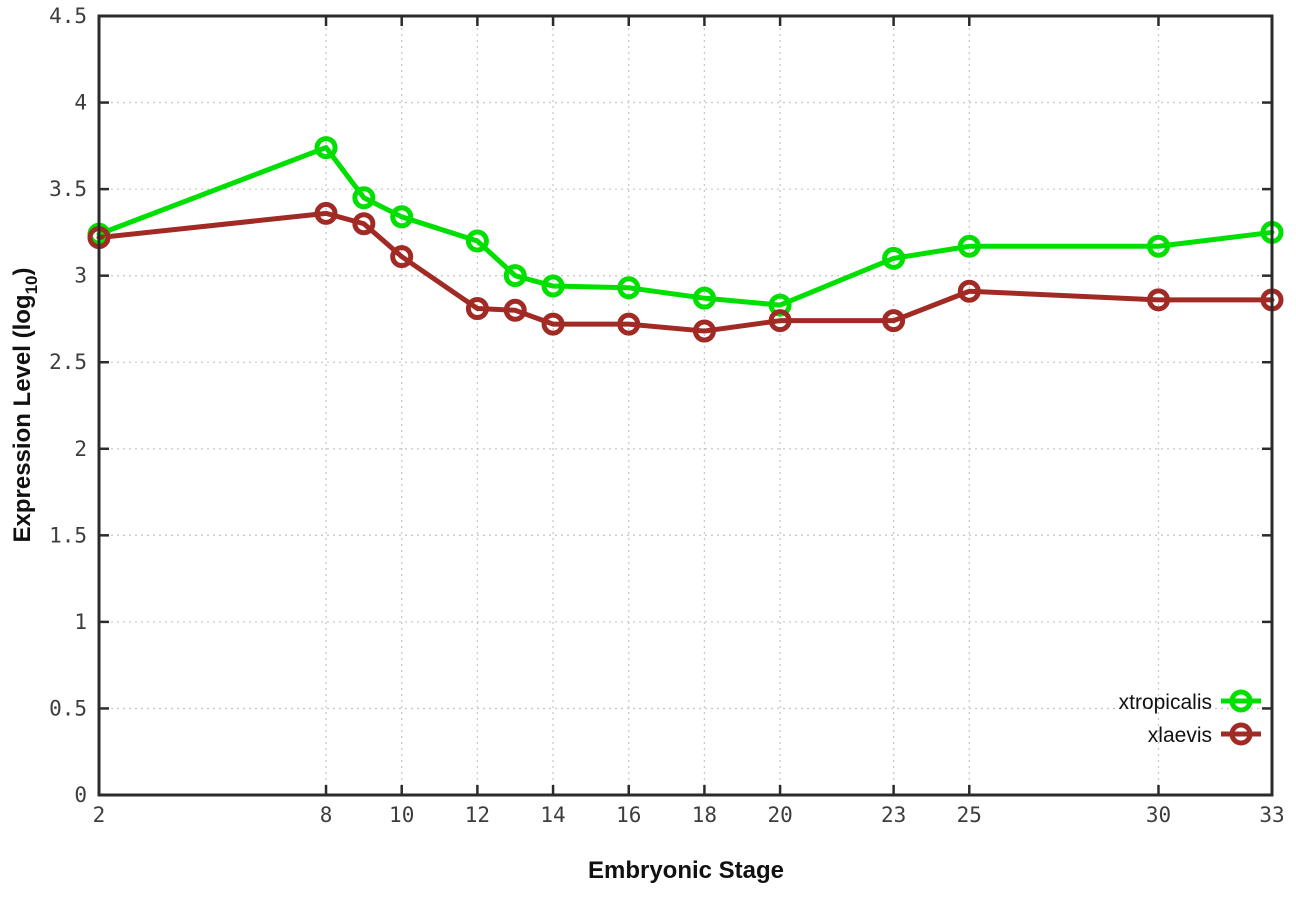  I want to click on x-tick-label: 25, so click(969, 815).